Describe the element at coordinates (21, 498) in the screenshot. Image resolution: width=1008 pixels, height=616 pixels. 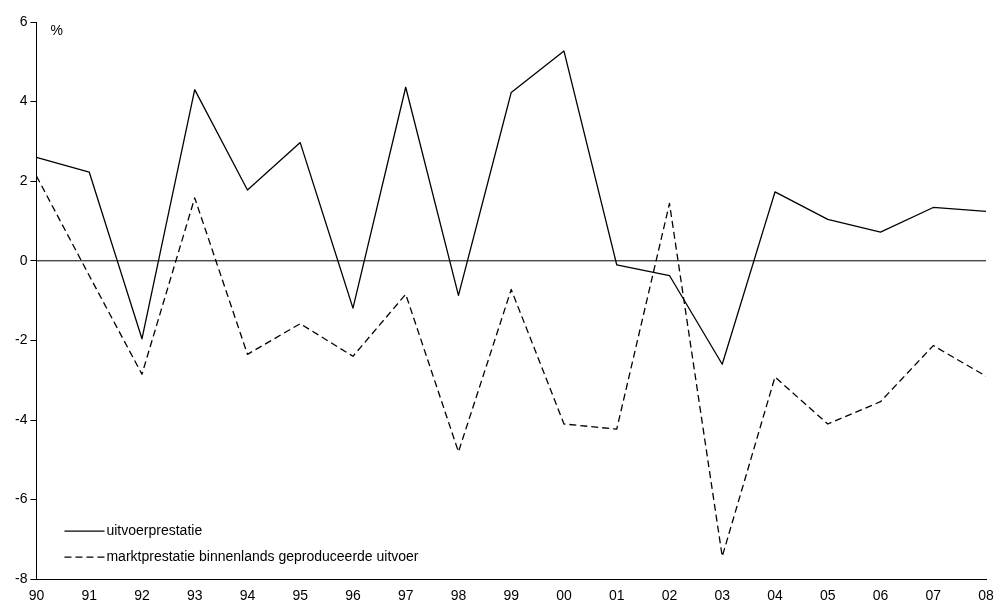
I see `y-tick-label: -6` at that location.